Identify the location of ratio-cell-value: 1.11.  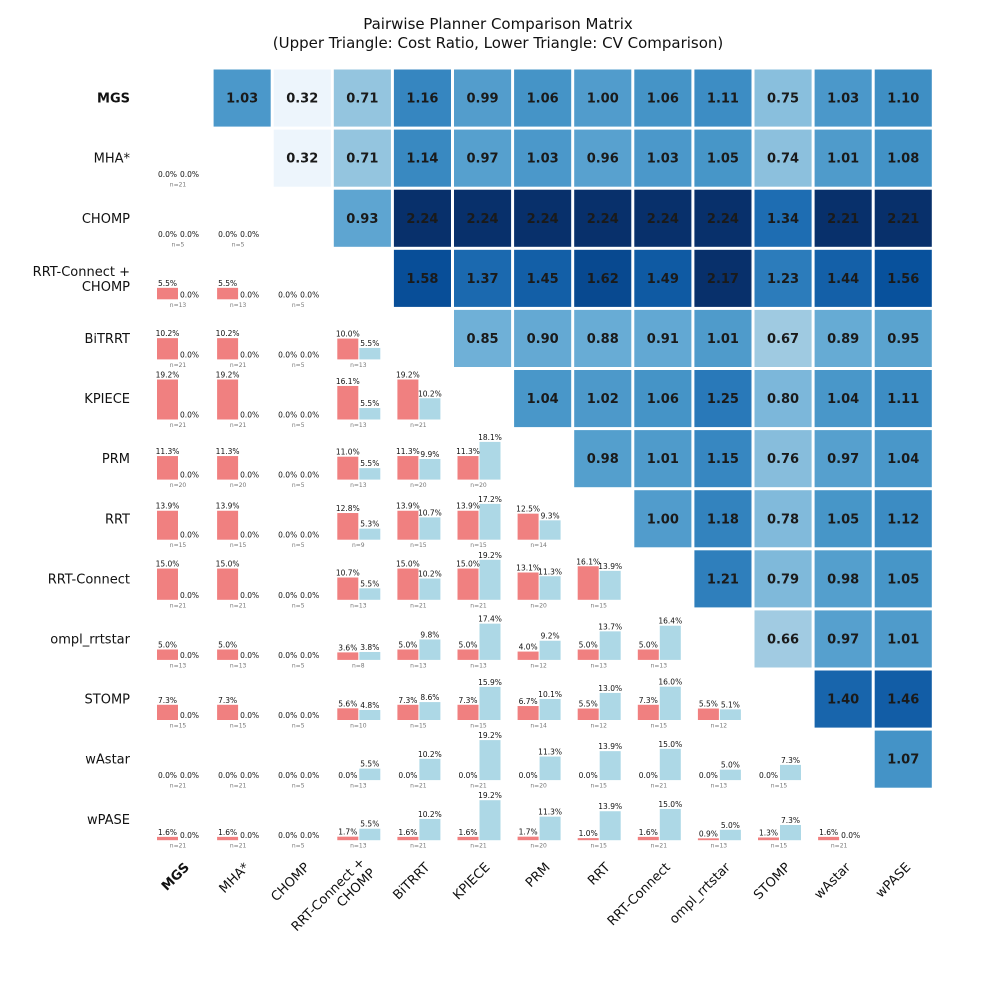
(723, 99).